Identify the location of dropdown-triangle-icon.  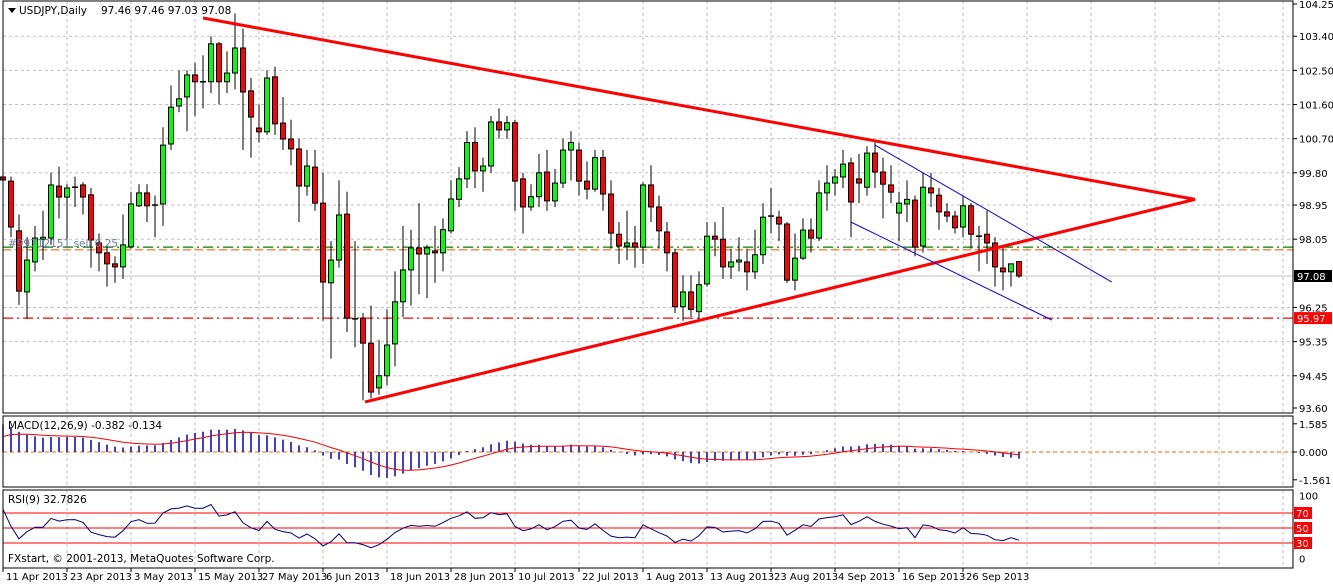
(12, 10).